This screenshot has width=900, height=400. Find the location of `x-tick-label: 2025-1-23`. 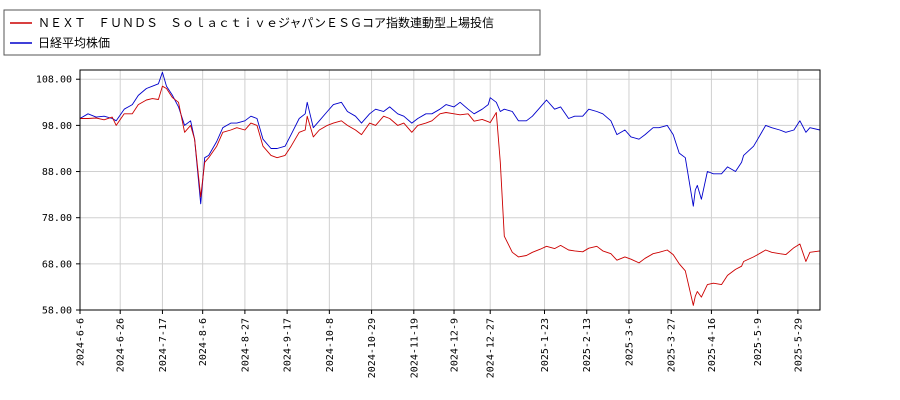

x-tick-label: 2025-1-23 is located at coordinates (545, 345).